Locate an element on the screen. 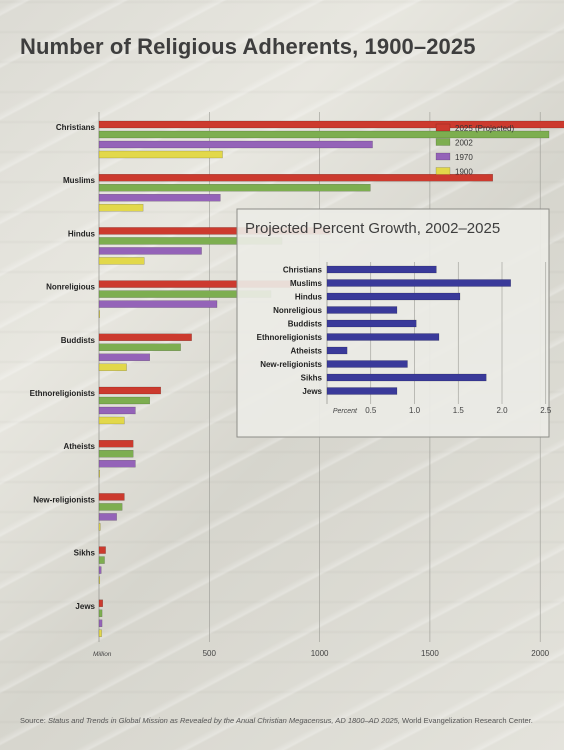  bar-buddists-2002 is located at coordinates (139, 347).